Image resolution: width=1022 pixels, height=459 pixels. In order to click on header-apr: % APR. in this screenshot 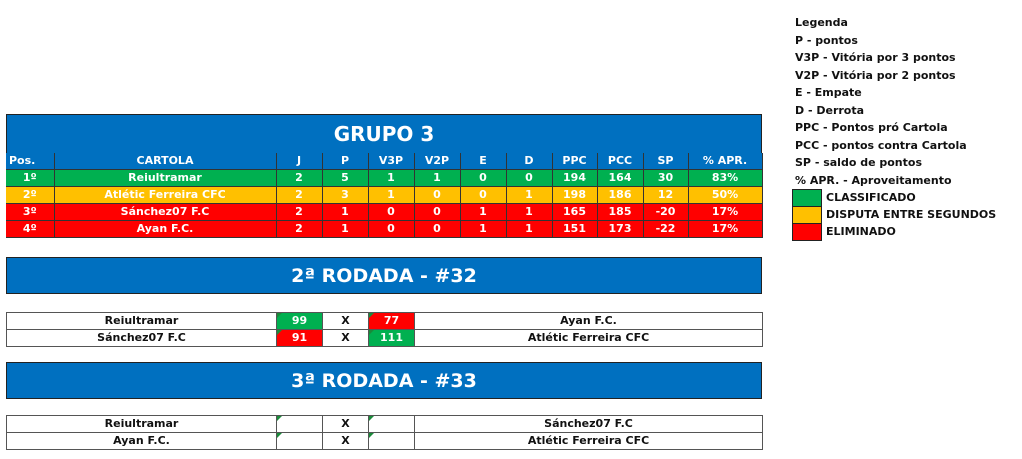, I will do `click(725, 161)`.